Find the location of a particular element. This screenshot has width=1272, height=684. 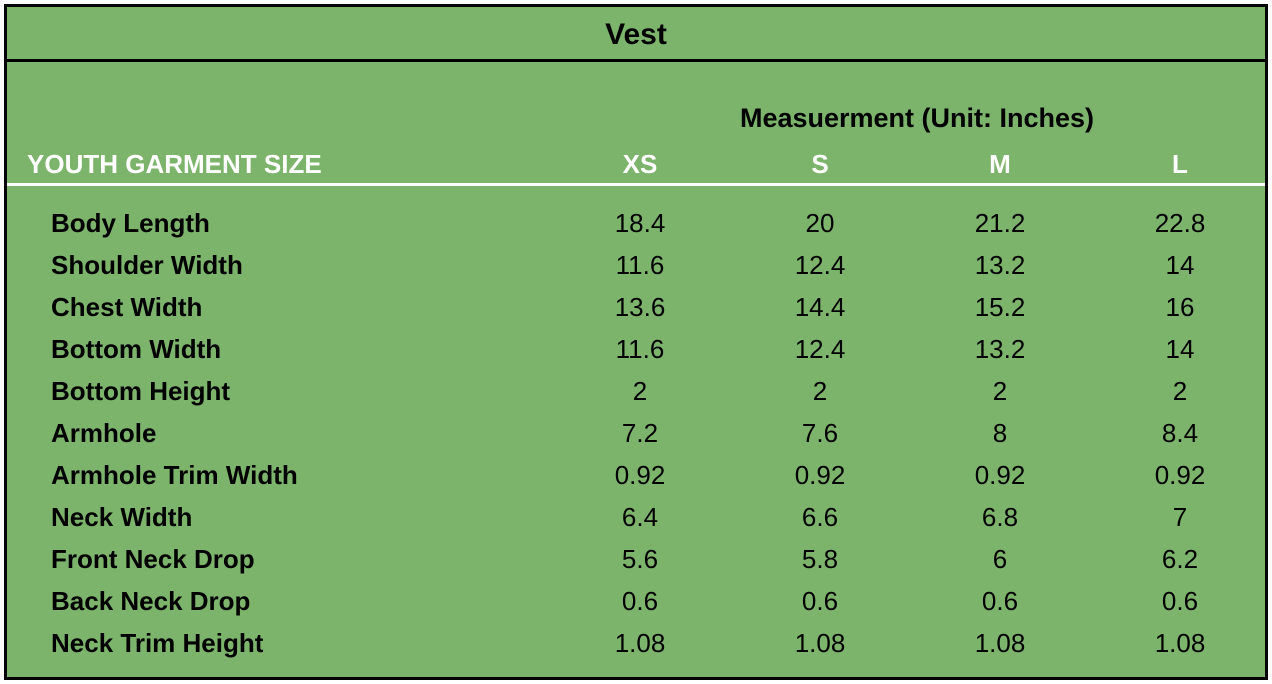

cell-l: 0.92 is located at coordinates (1180, 475).